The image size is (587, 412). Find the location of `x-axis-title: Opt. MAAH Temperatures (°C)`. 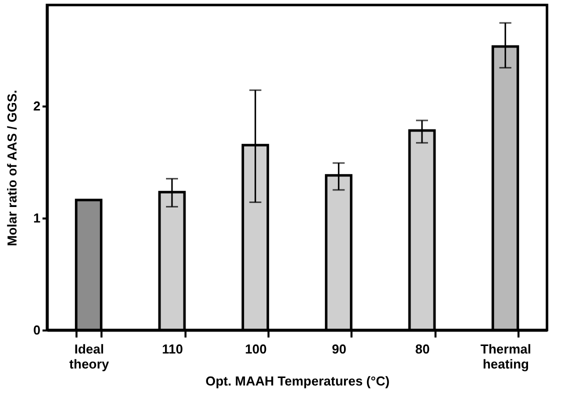

x-axis-title: Opt. MAAH Temperatures (°C) is located at coordinates (297, 381).